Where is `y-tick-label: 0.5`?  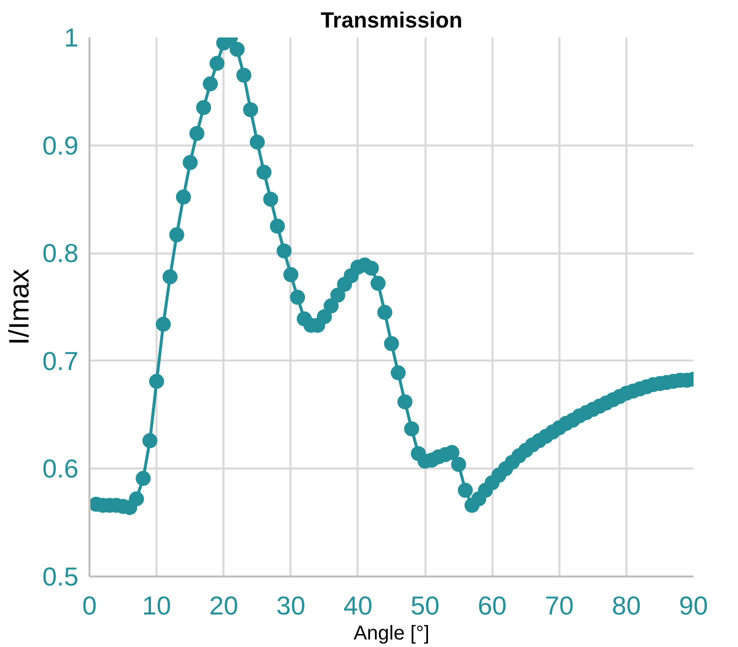 y-tick-label: 0.5 is located at coordinates (60, 577).